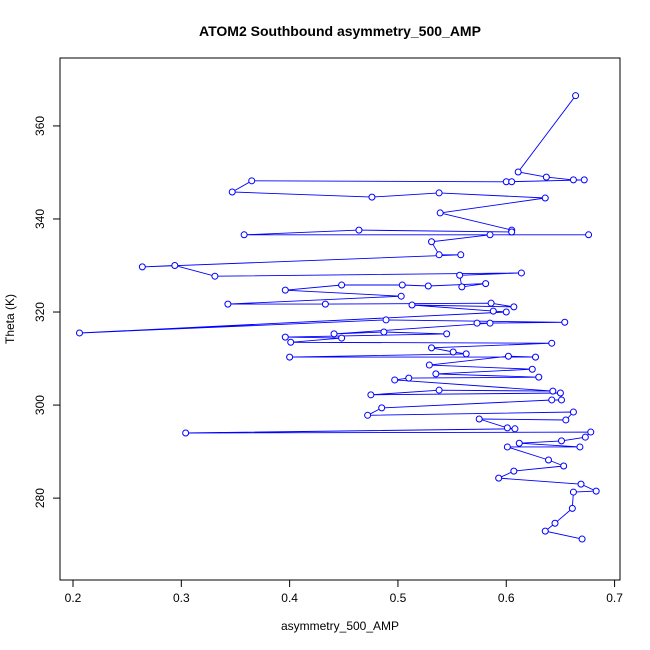  I want to click on x-tick-label: 0.3, so click(181, 598).